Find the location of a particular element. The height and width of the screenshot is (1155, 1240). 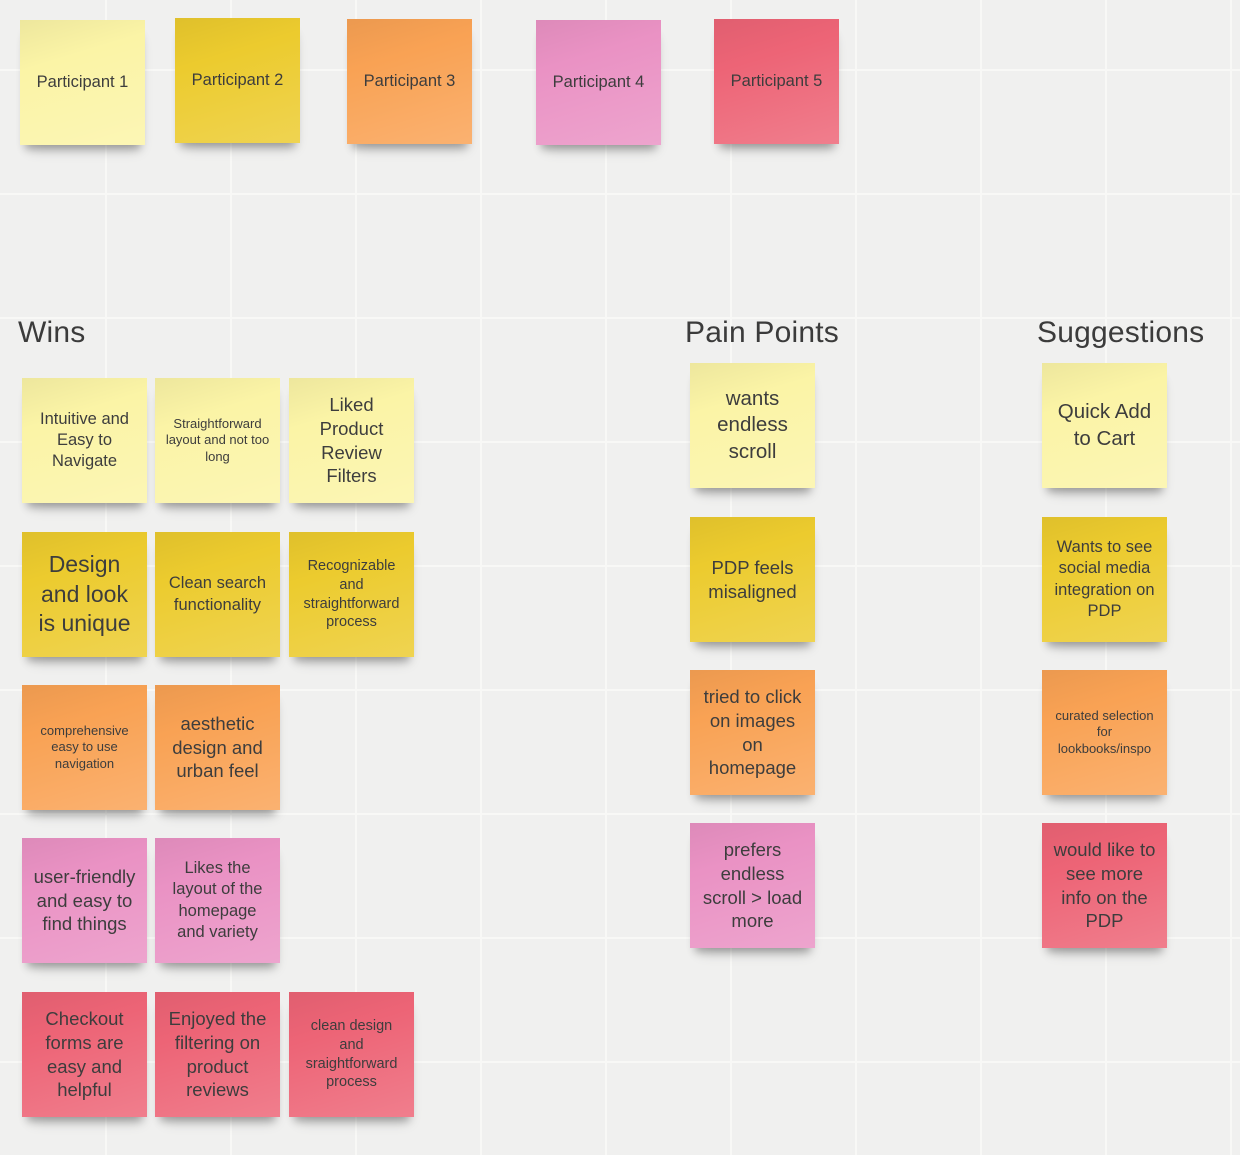

sticky-note: Straightforward layout and not too long is located at coordinates (217, 440).